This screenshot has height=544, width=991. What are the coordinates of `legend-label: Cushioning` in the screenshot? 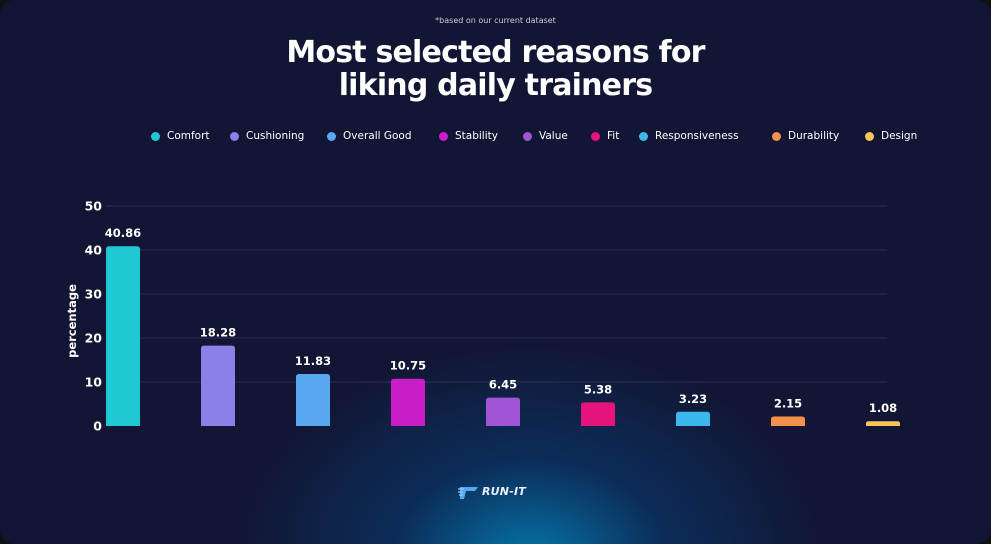 It's located at (275, 136).